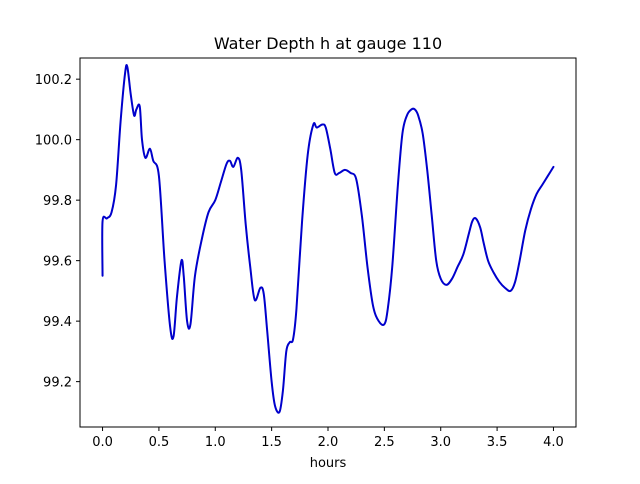 The width and height of the screenshot is (640, 484). What do you see at coordinates (497, 442) in the screenshot?
I see `x-tick-label: 3.5` at bounding box center [497, 442].